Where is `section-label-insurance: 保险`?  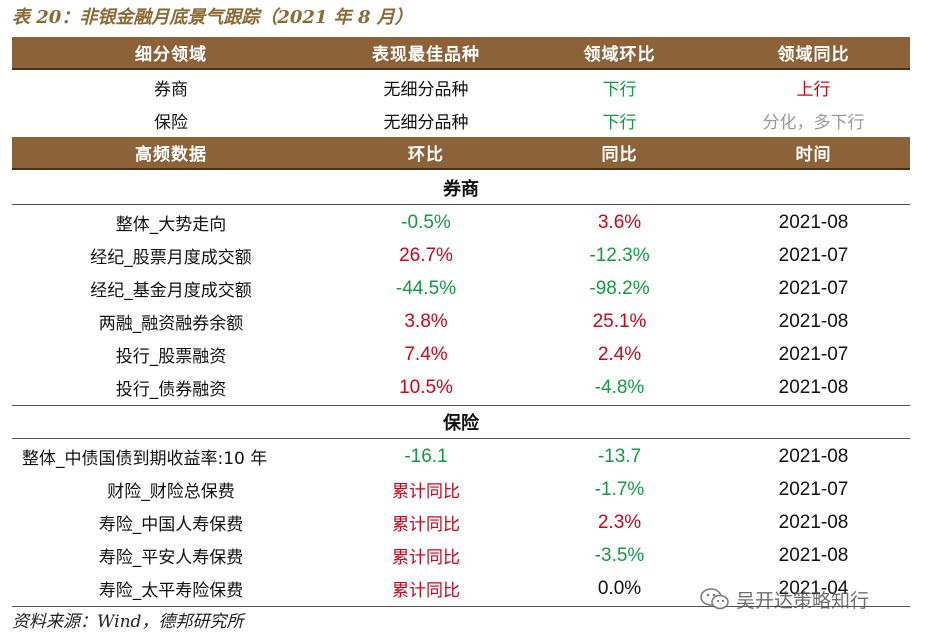
section-label-insurance: 保险 is located at coordinates (461, 422).